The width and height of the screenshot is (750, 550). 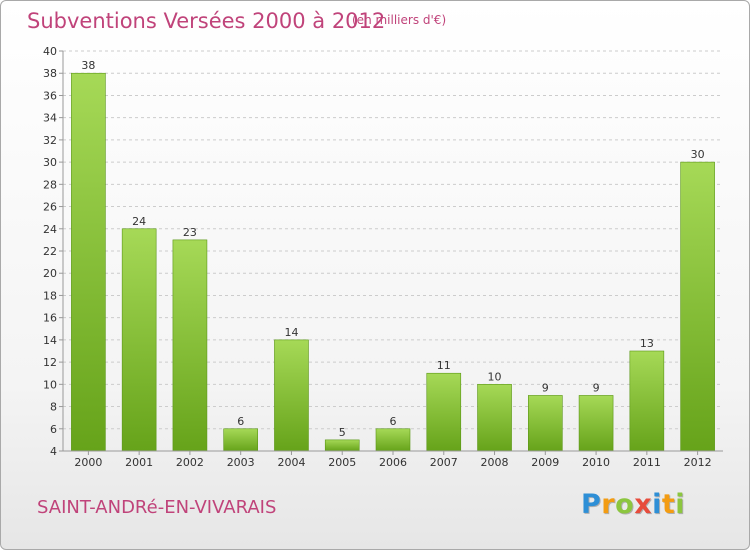 I want to click on location-name: SAINT-ANDRé-EN-VIVARAIS, so click(x=157, y=507).